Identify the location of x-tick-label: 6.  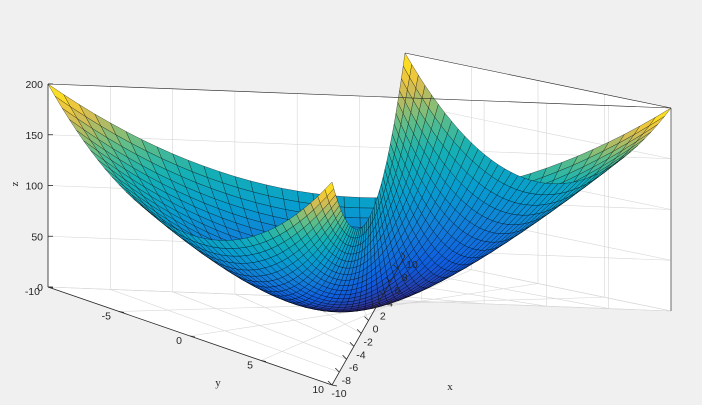
(397, 291).